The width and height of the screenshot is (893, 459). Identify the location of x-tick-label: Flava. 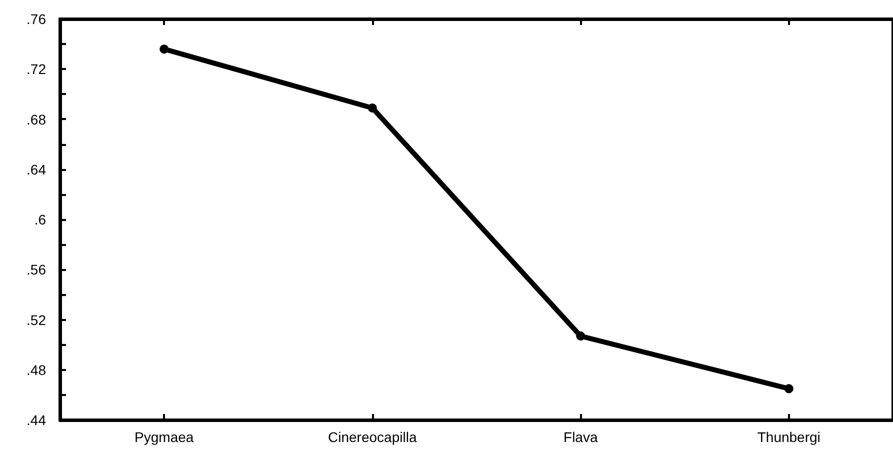
(581, 437).